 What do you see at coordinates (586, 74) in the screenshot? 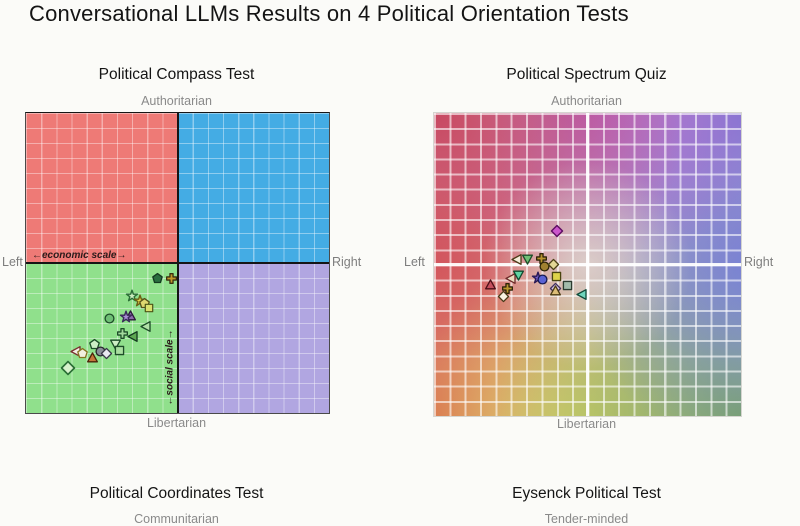
I see `chart-title-political-spectrum: Political Spectrum Quiz` at bounding box center [586, 74].